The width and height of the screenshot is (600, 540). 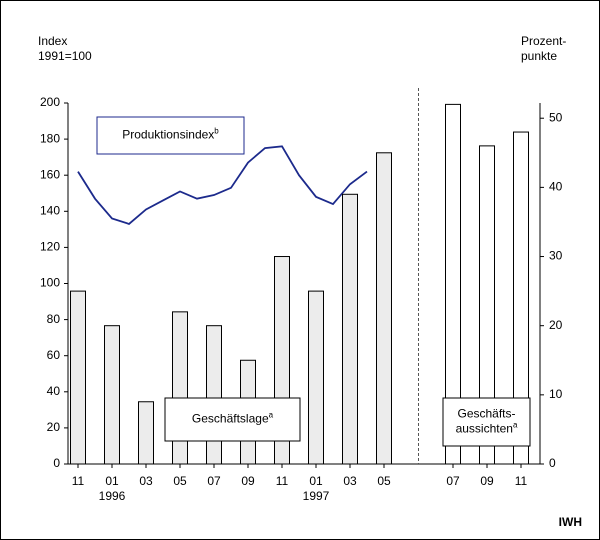 I want to click on y-tick-label: 100, so click(x=50, y=283).